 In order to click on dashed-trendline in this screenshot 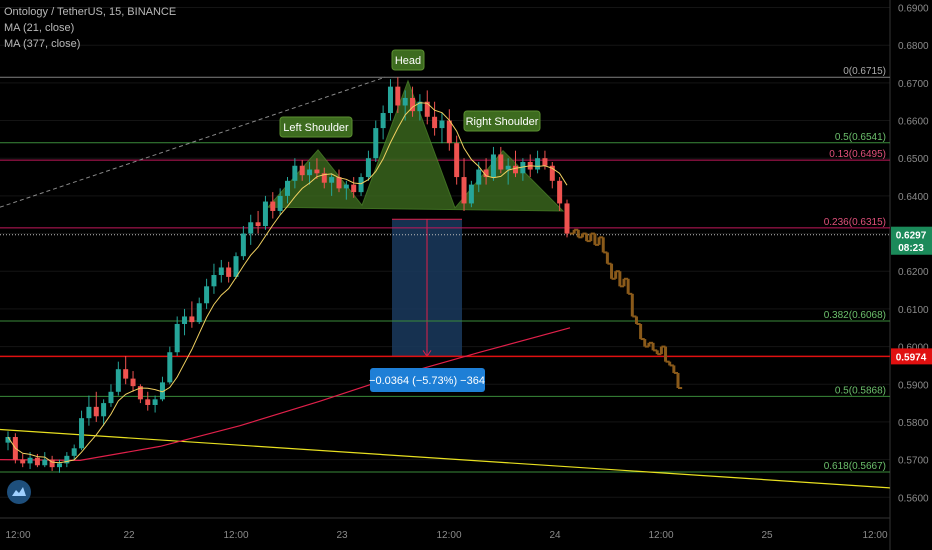, I will do `click(193, 142)`.